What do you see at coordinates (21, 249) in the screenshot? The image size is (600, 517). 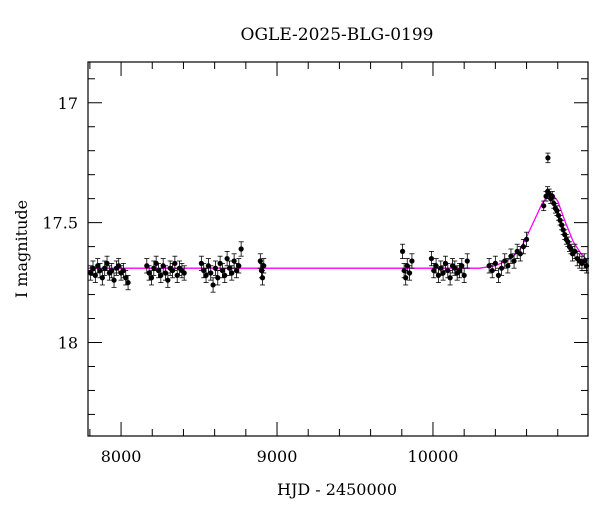 I see `y-axis-label: I magnitude` at bounding box center [21, 249].